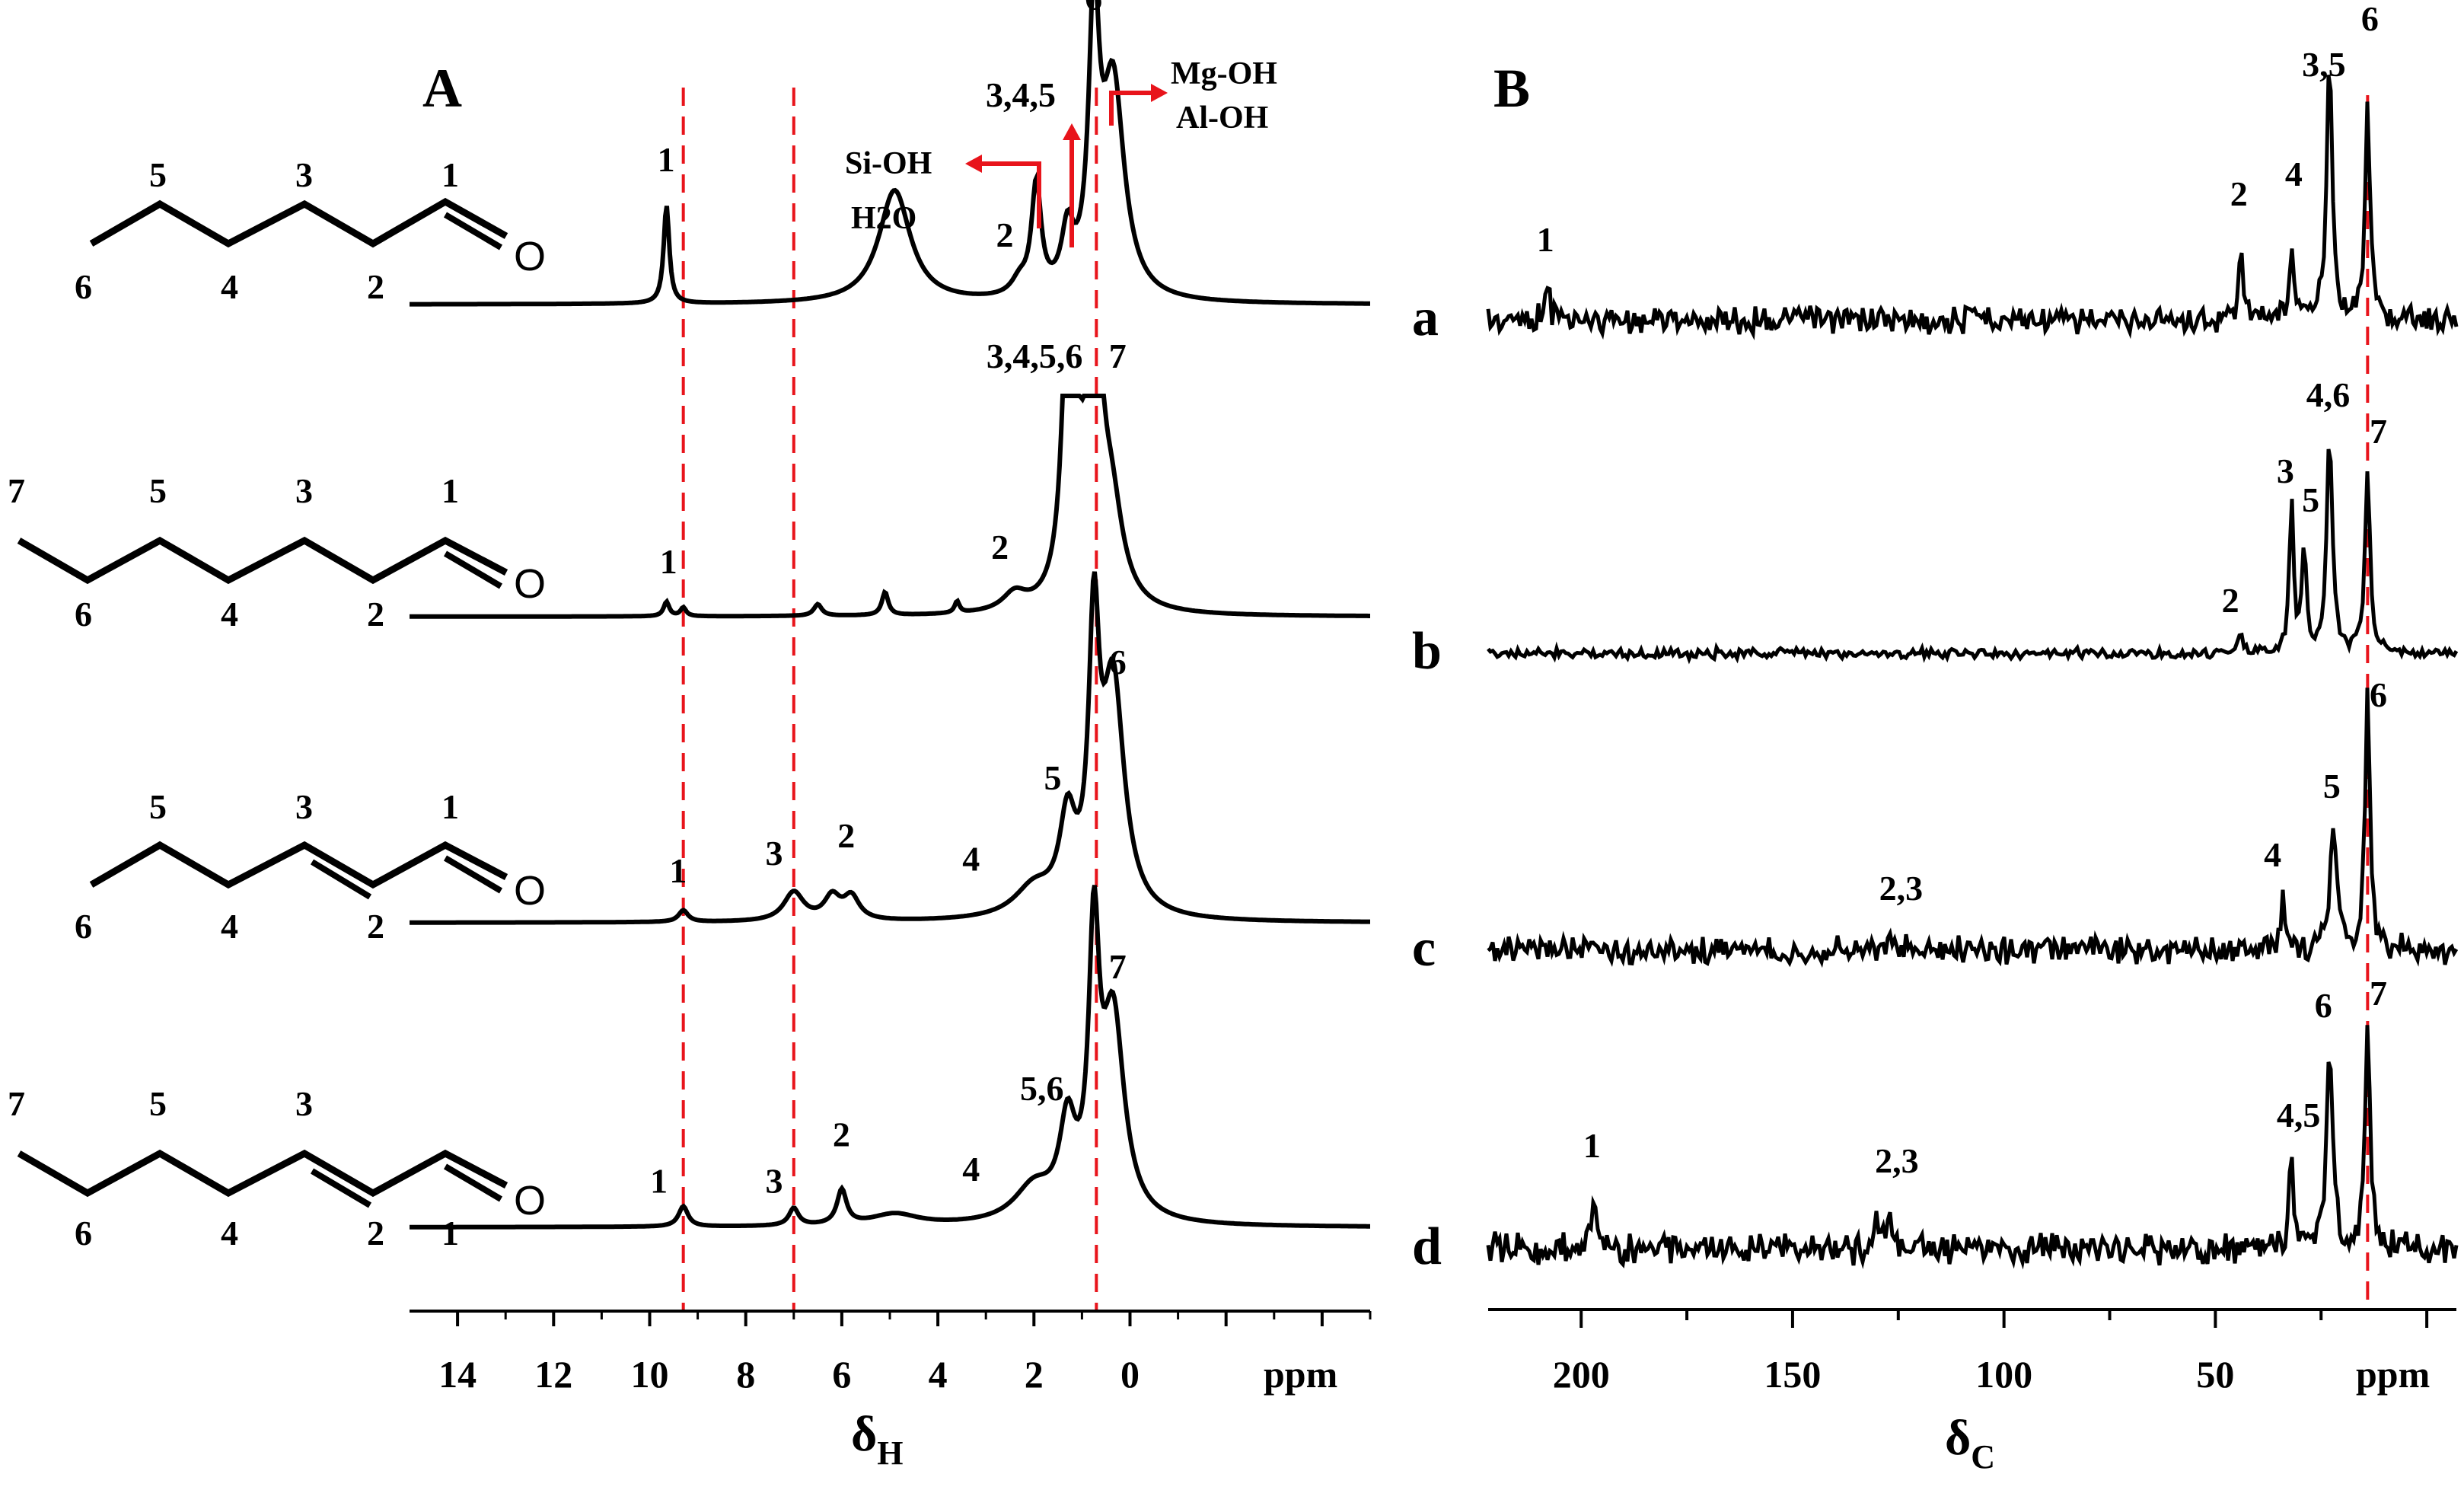 The width and height of the screenshot is (2464, 1490). What do you see at coordinates (442, 88) in the screenshot?
I see `panel-title: A` at bounding box center [442, 88].